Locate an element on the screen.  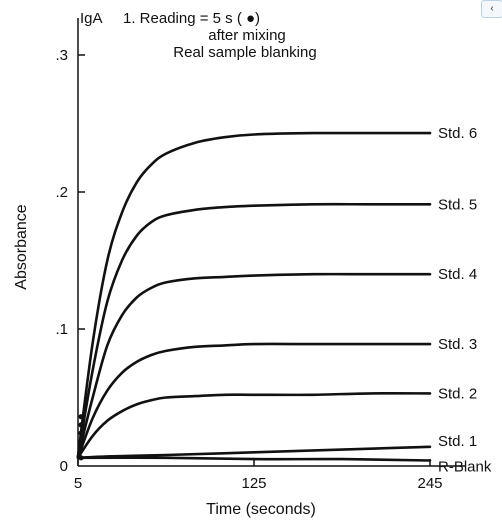
x-tick-label: 125 is located at coordinates (253, 483).